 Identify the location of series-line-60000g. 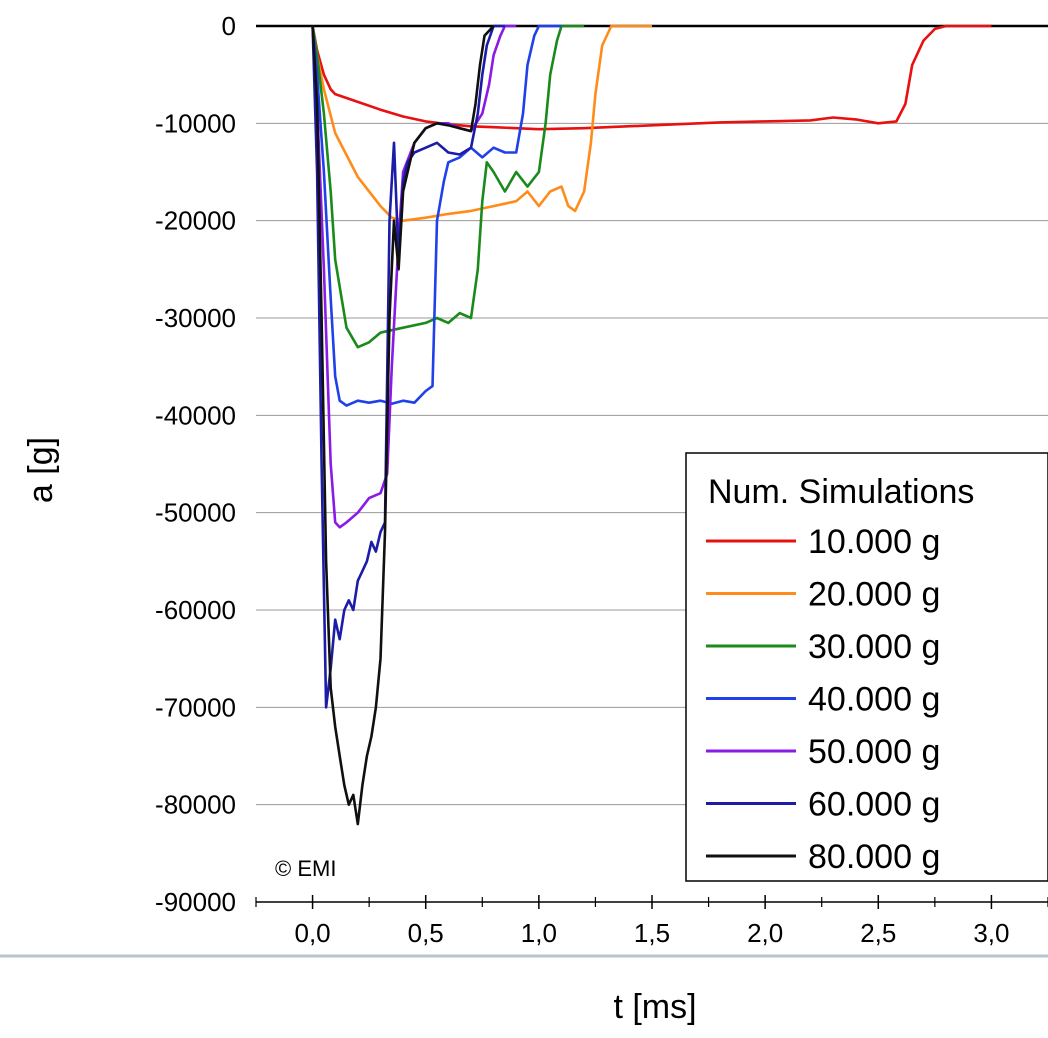
(408, 366).